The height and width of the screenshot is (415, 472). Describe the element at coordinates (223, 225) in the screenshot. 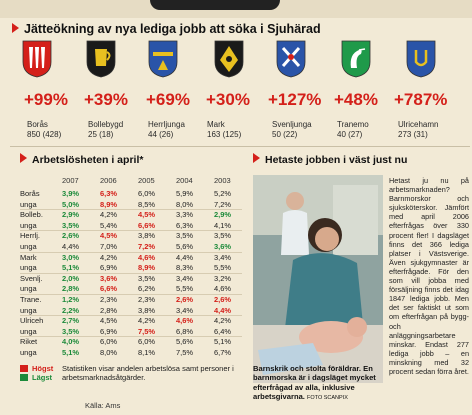

I see `table-cell: 4,1%` at that location.